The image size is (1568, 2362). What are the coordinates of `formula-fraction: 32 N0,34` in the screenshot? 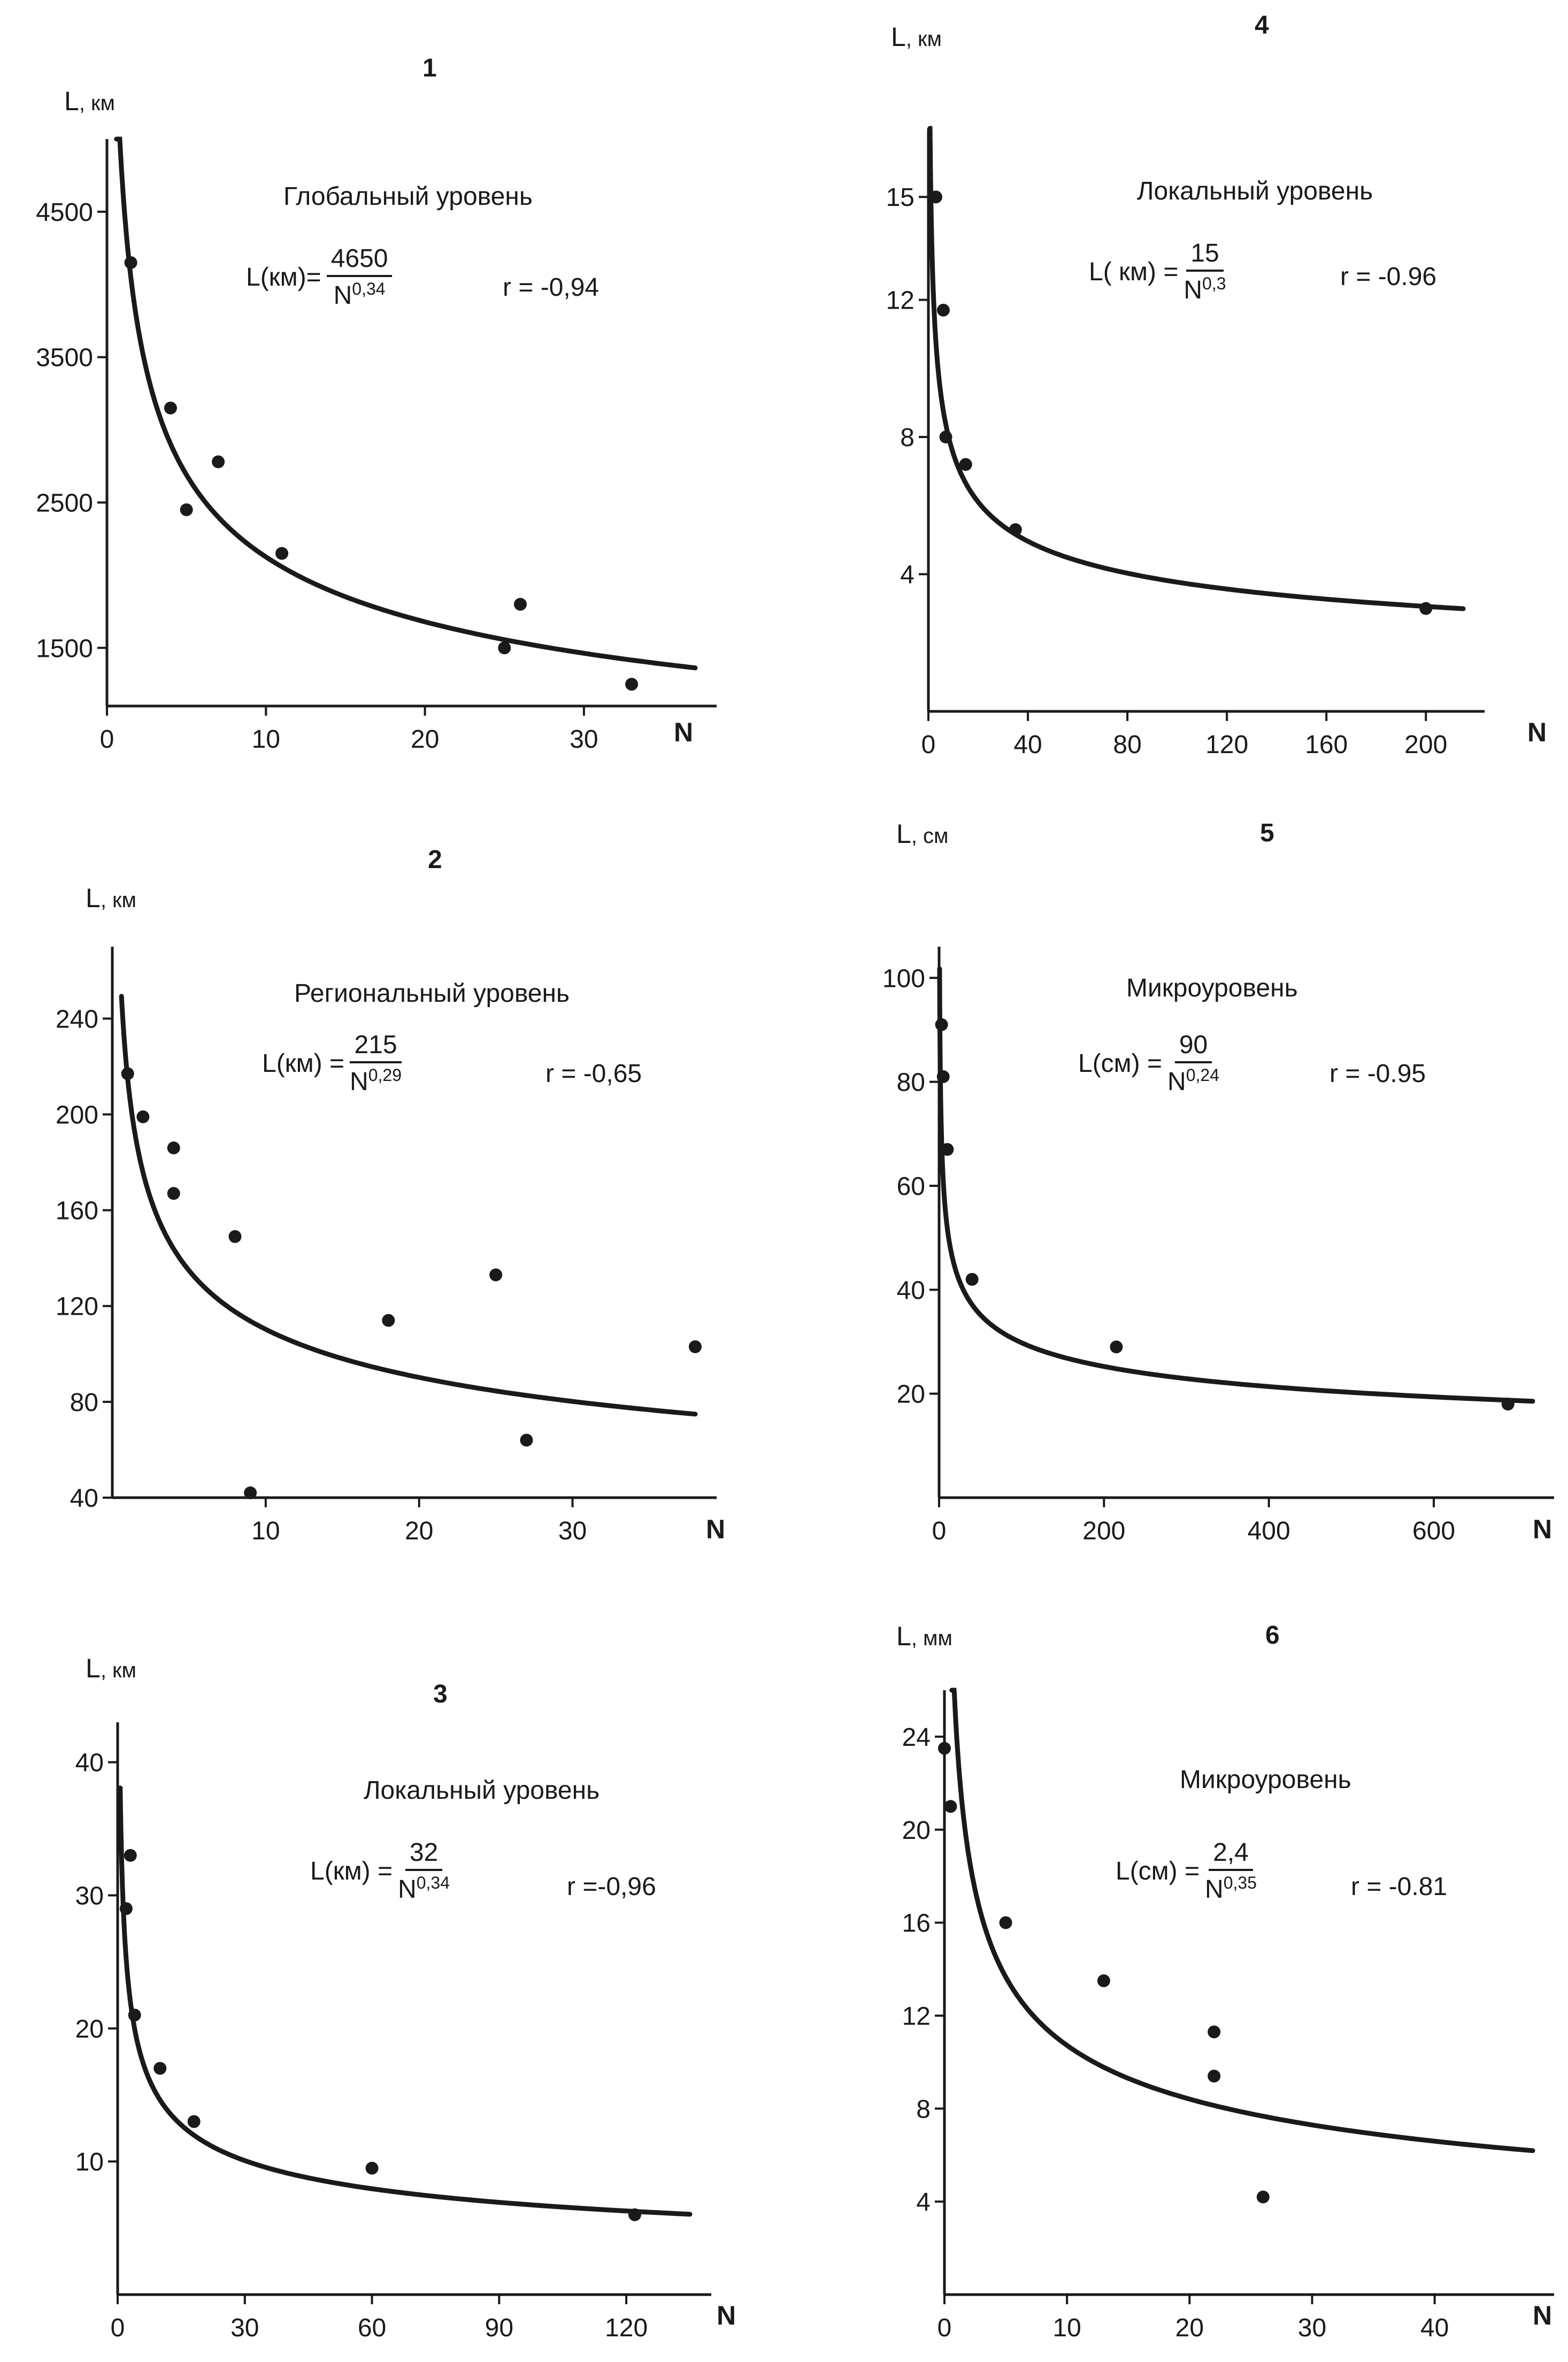 It's located at (424, 1871).